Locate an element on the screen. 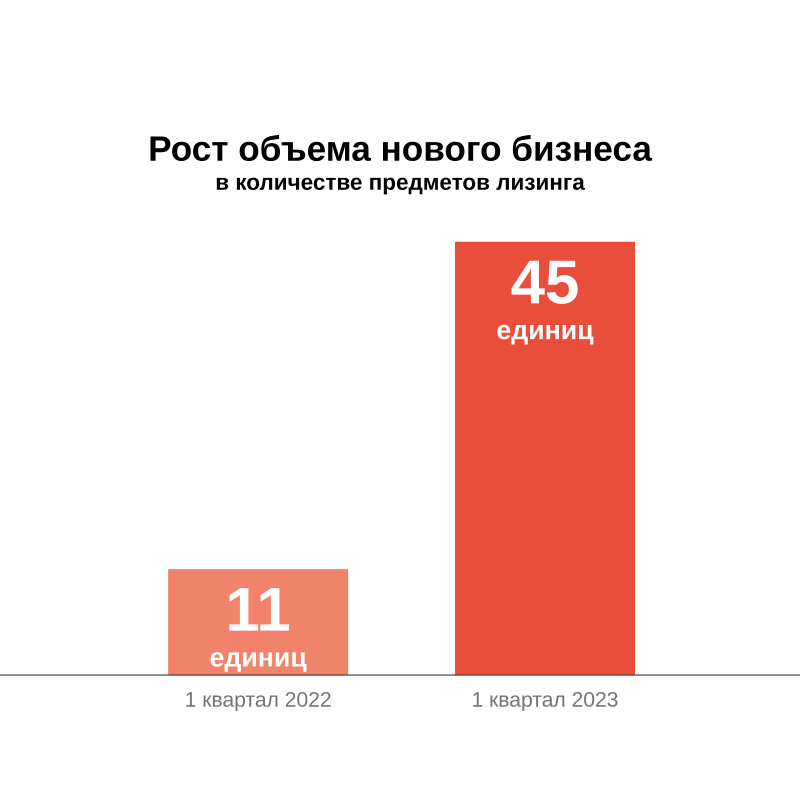 The image size is (800, 800). x-tick-label: 1 квартал 2022 is located at coordinates (258, 702).